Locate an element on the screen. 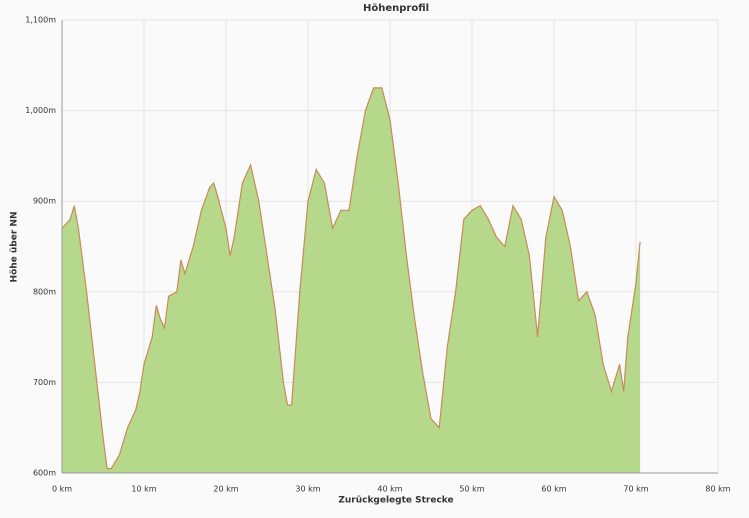 This screenshot has width=749, height=518. x-tick-label: 20 km is located at coordinates (225, 489).